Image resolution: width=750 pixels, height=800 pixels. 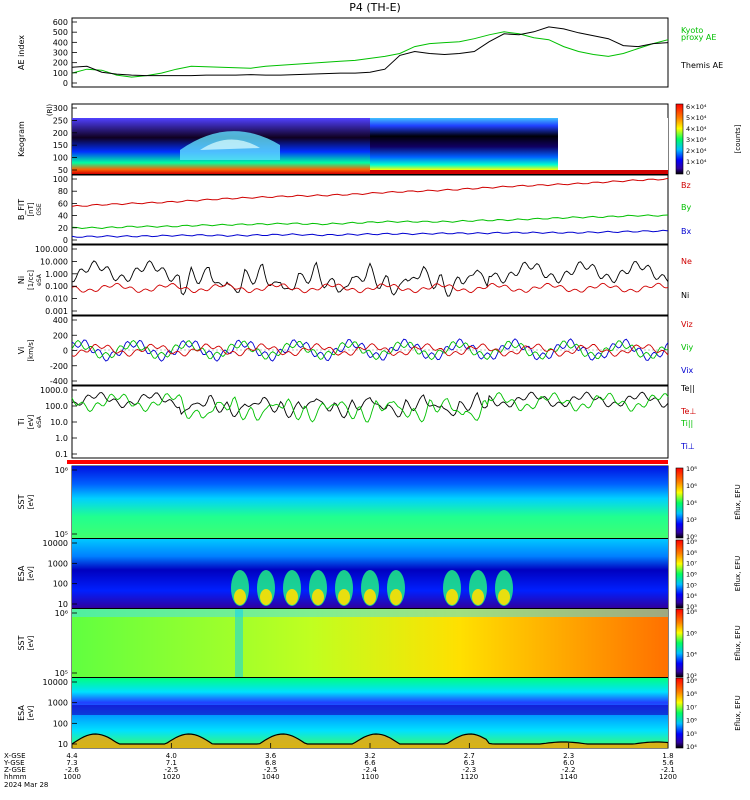 What do you see at coordinates (469, 756) in the screenshot?
I see `xaxis-tick-label: 2.7` at bounding box center [469, 756].